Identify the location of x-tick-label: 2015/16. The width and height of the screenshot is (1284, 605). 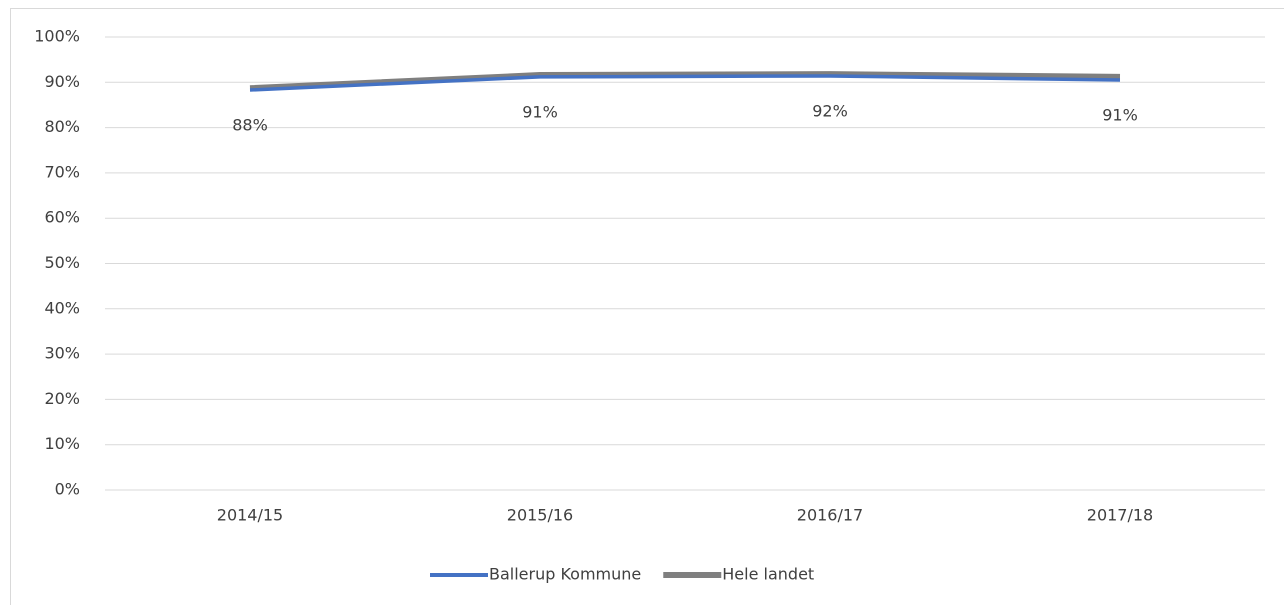
(540, 515).